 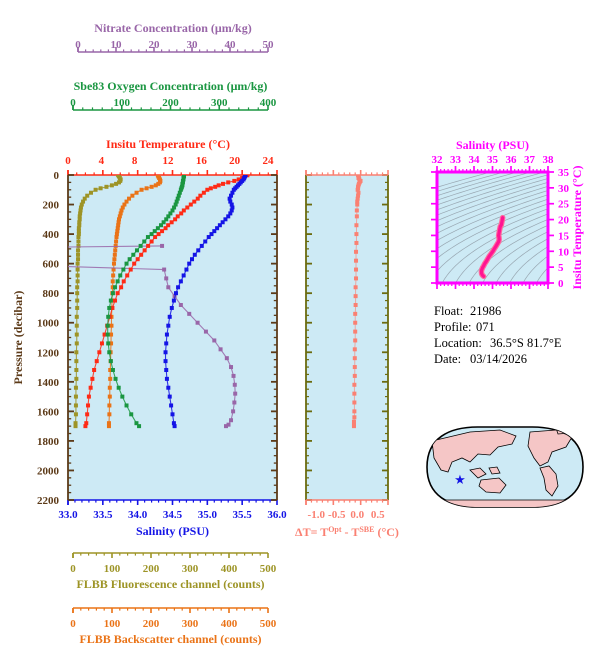 What do you see at coordinates (530, 160) in the screenshot?
I see `ts-x-tick-label: 37` at bounding box center [530, 160].